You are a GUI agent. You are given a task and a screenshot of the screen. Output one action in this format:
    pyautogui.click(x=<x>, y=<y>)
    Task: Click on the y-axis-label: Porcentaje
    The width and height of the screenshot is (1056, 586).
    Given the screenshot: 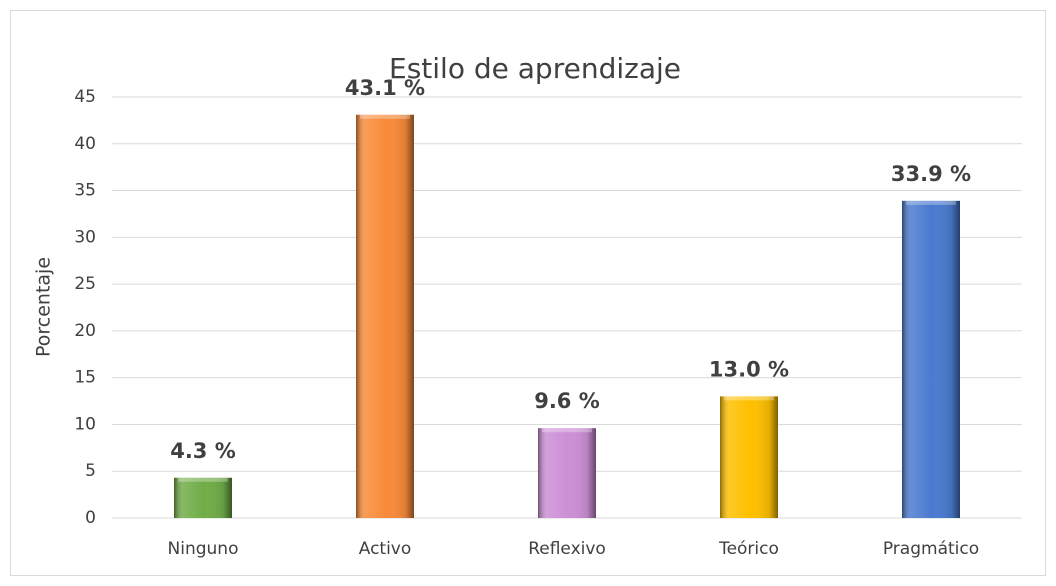 What is the action you would take?
    pyautogui.click(x=44, y=307)
    